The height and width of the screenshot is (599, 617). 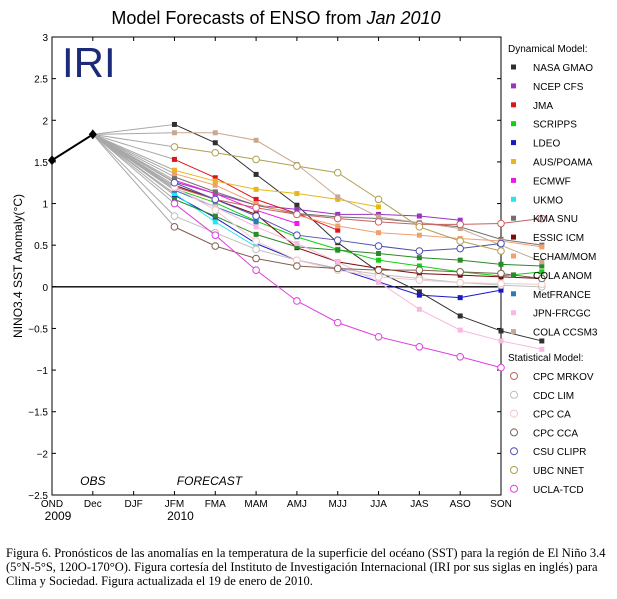 What do you see at coordinates (562, 314) in the screenshot?
I see `legend-item: JPN-FRCGC` at bounding box center [562, 314].